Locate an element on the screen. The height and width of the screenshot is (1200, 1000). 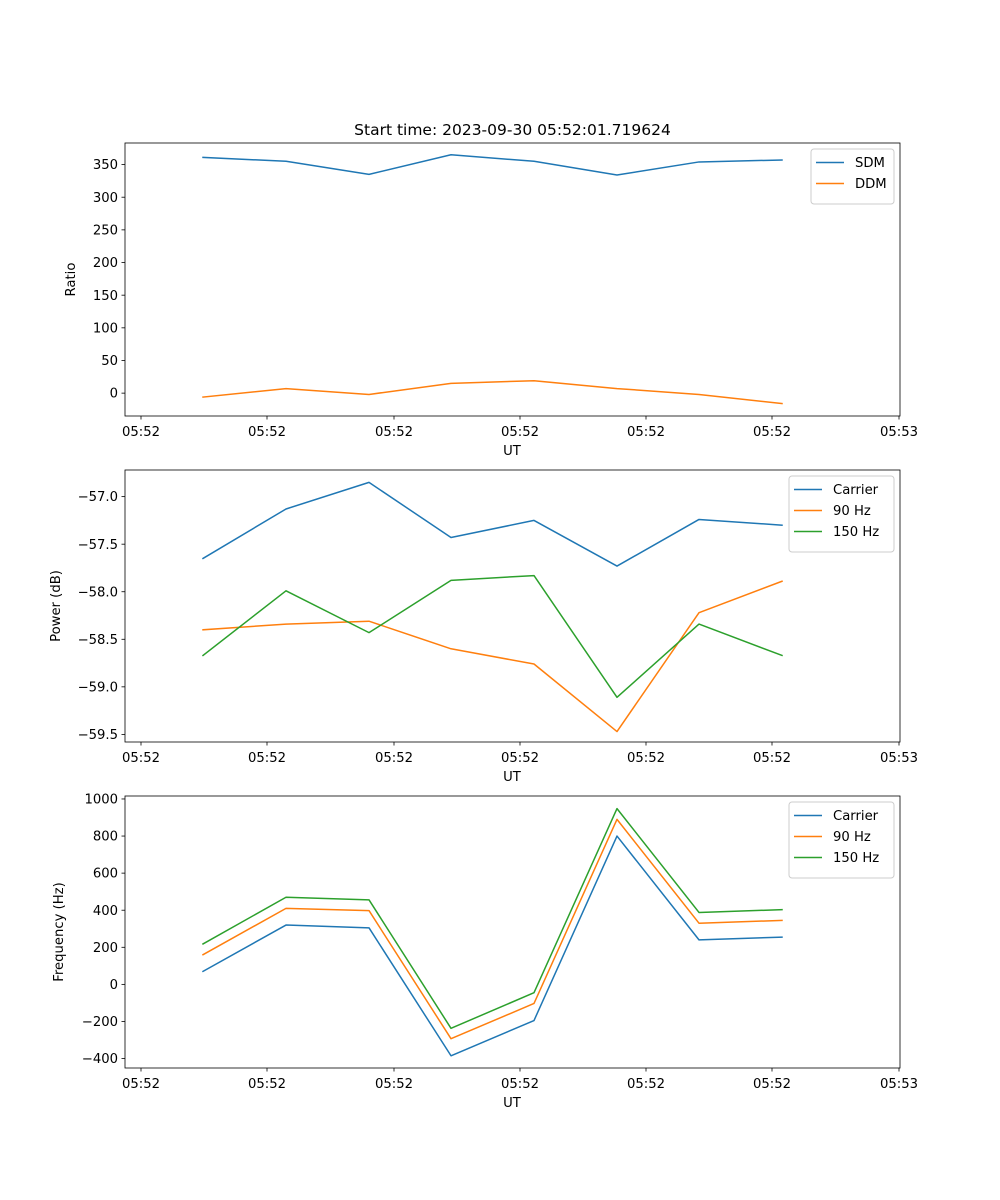
frequency-x-tick-label-end: 05:53 is located at coordinates (899, 1084).